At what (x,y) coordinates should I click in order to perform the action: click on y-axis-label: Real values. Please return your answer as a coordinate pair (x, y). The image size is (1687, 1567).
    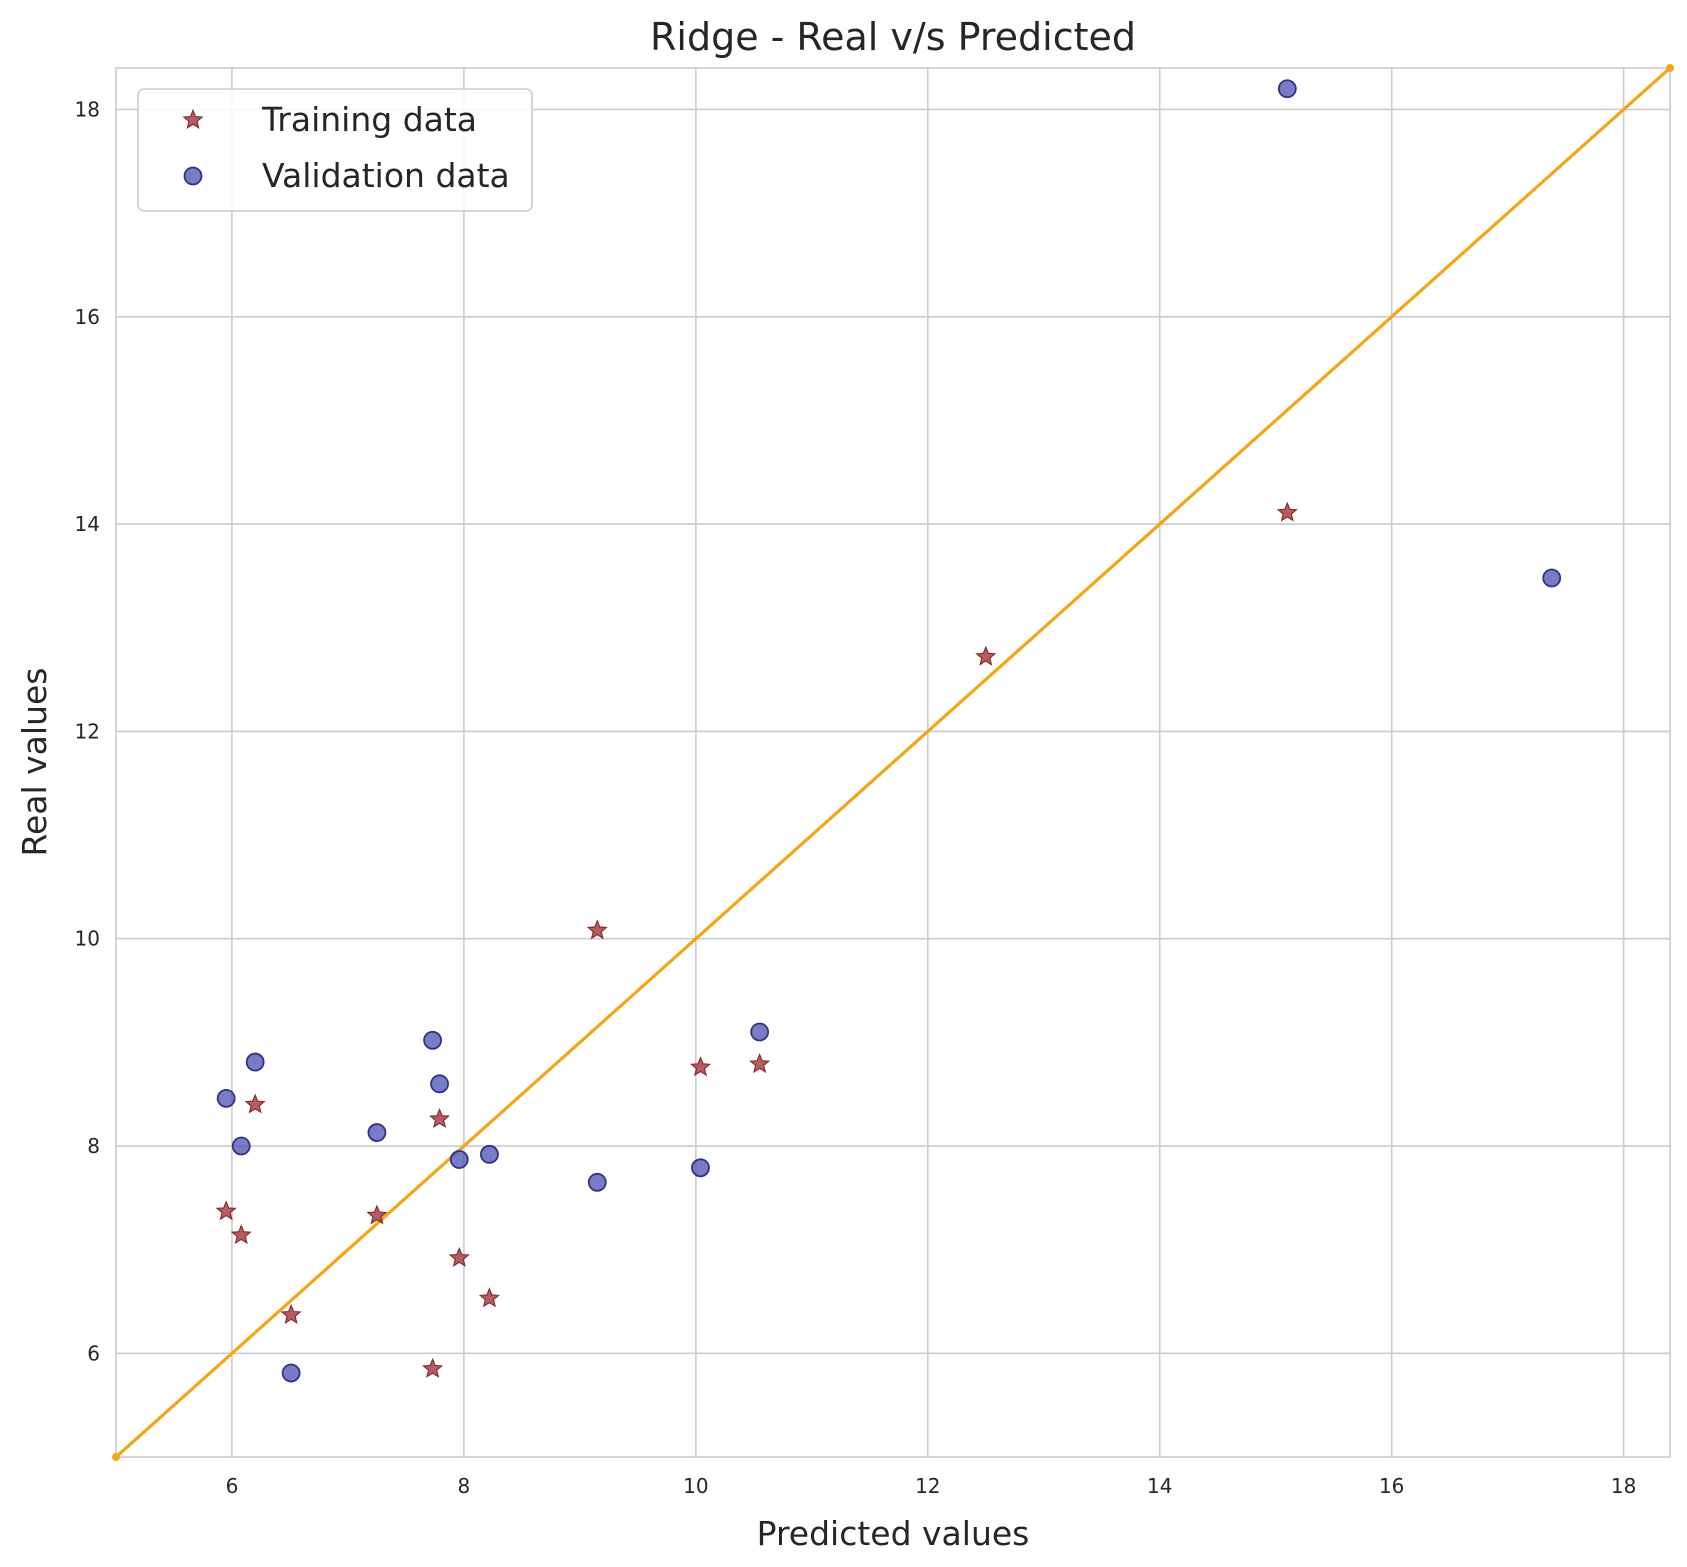
    Looking at the image, I should click on (34, 762).